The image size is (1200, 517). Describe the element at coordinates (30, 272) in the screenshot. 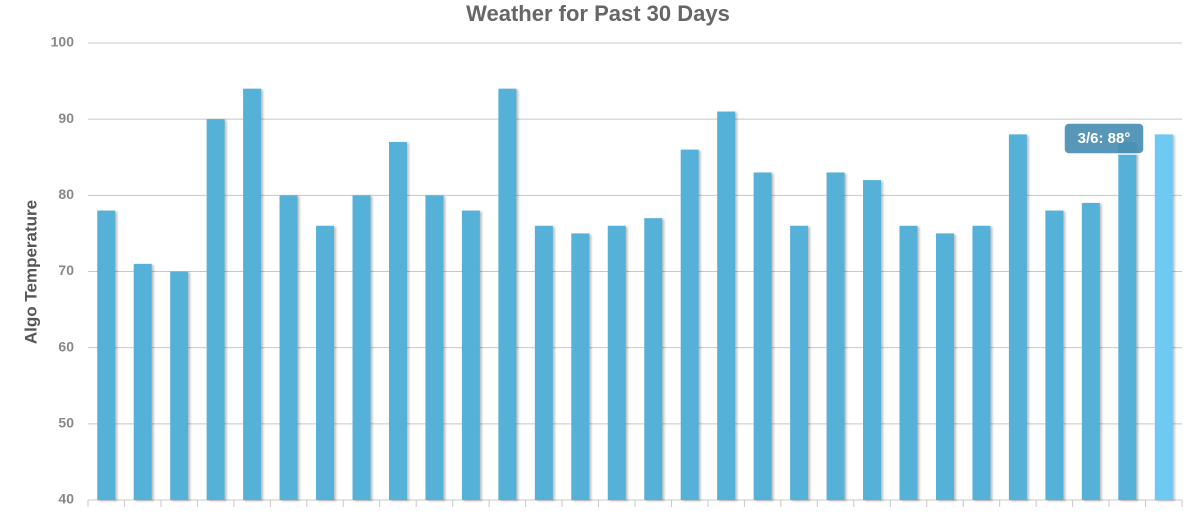

I see `y-axis-label: Algo Temperature` at that location.